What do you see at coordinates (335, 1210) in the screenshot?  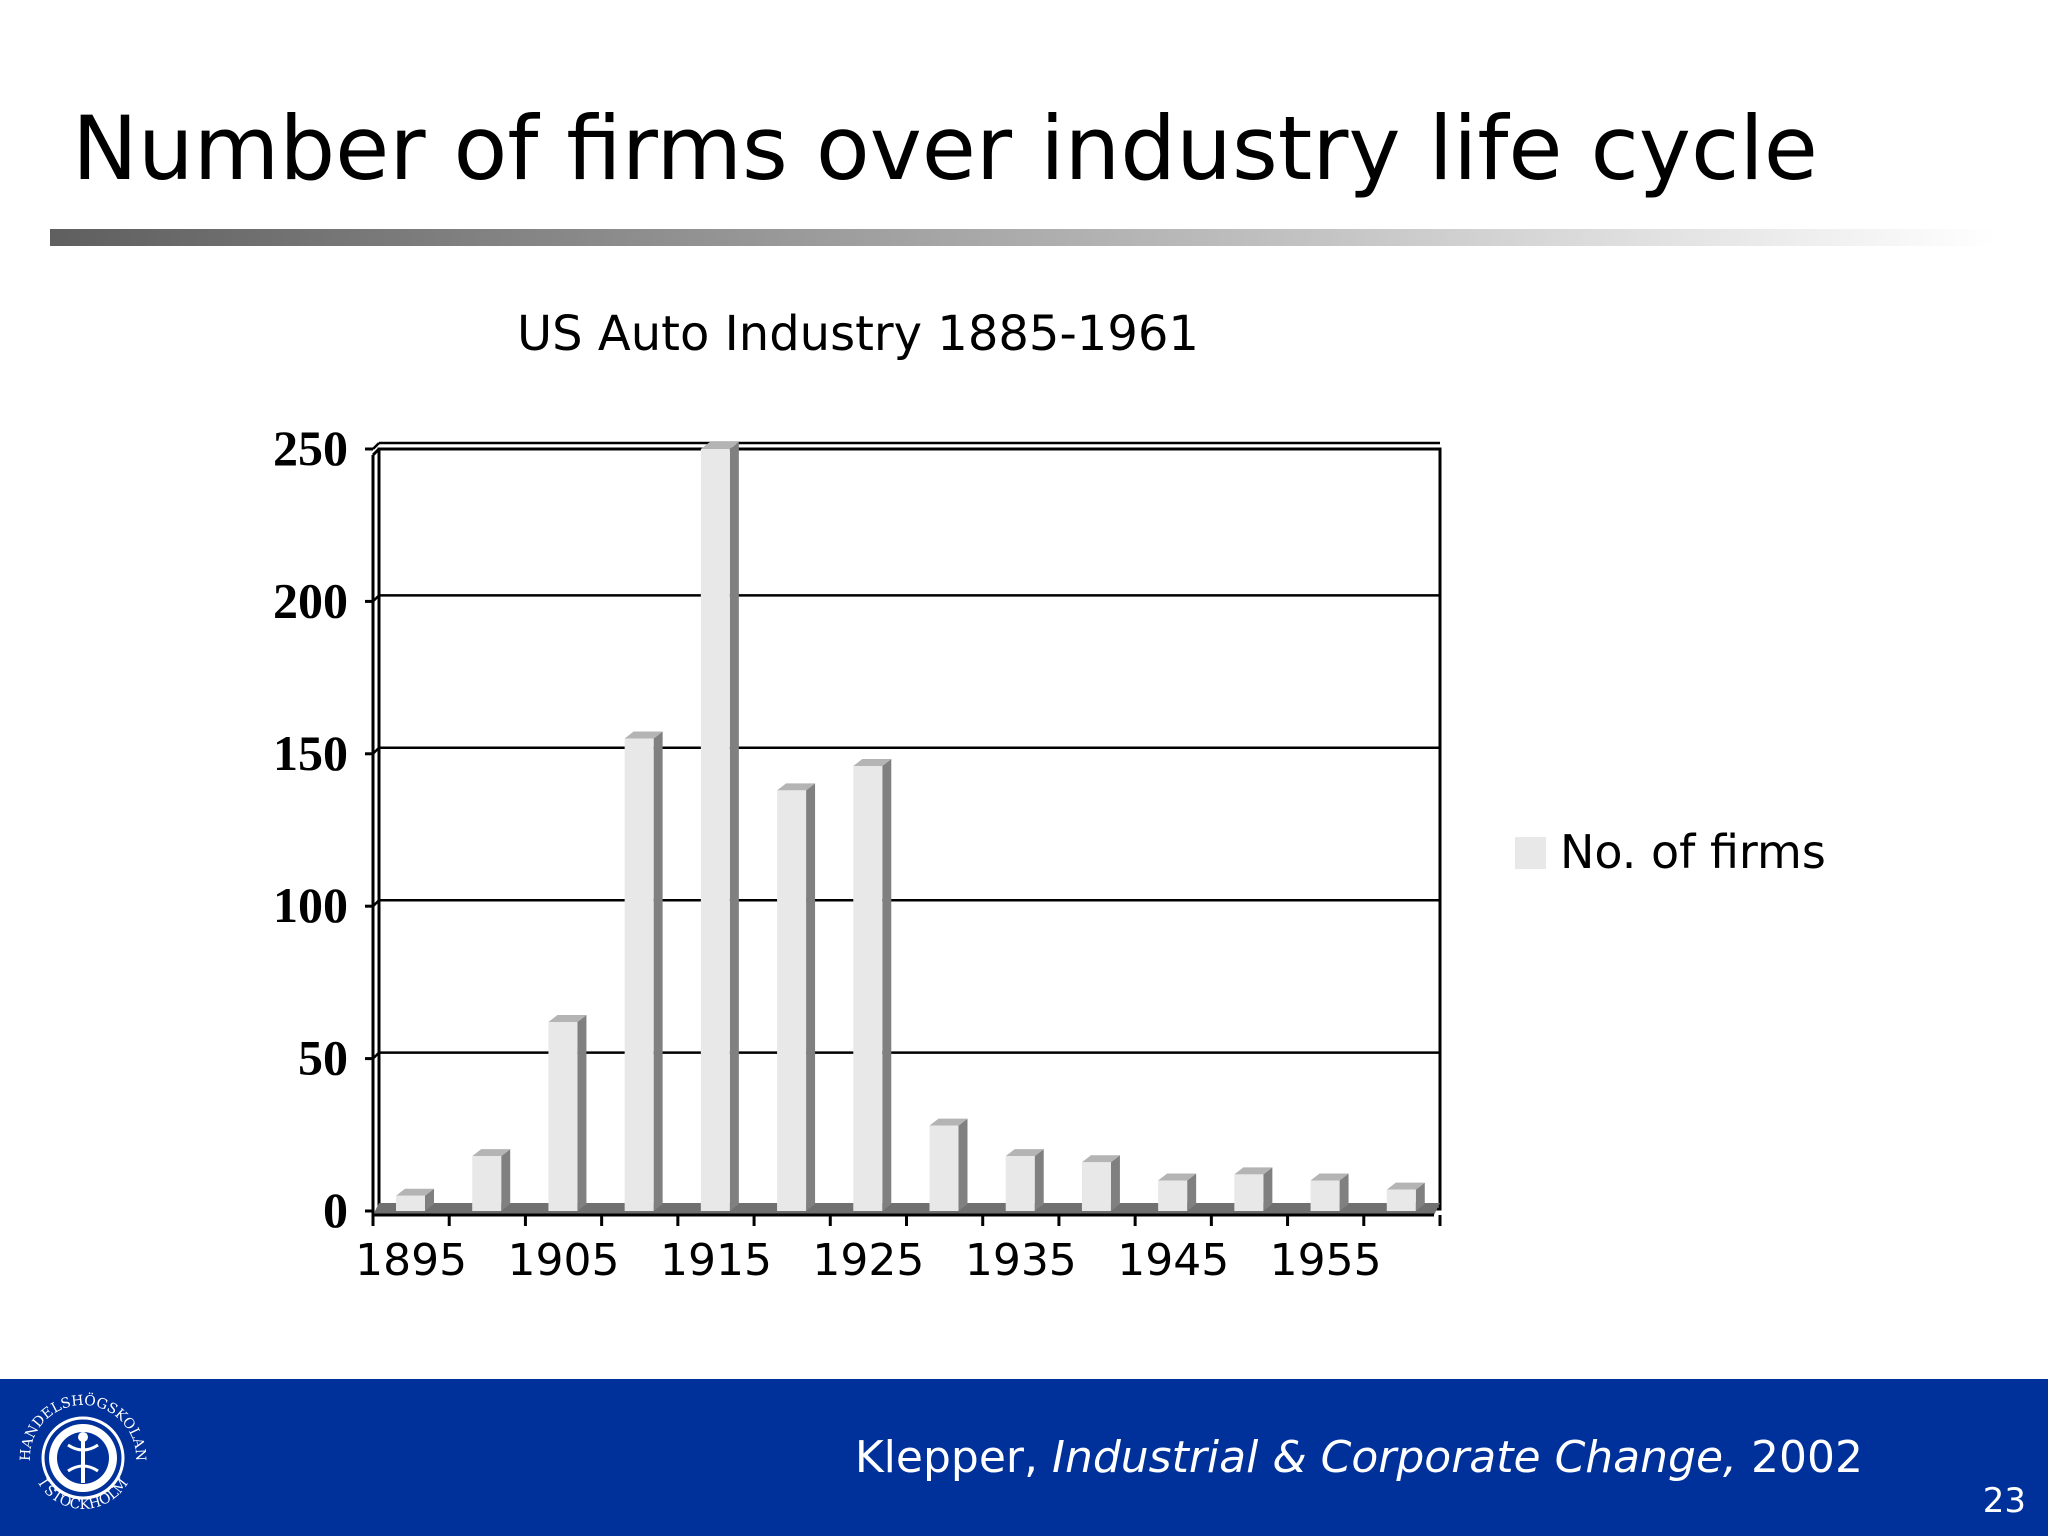 I see `y-tick-label: 0` at bounding box center [335, 1210].